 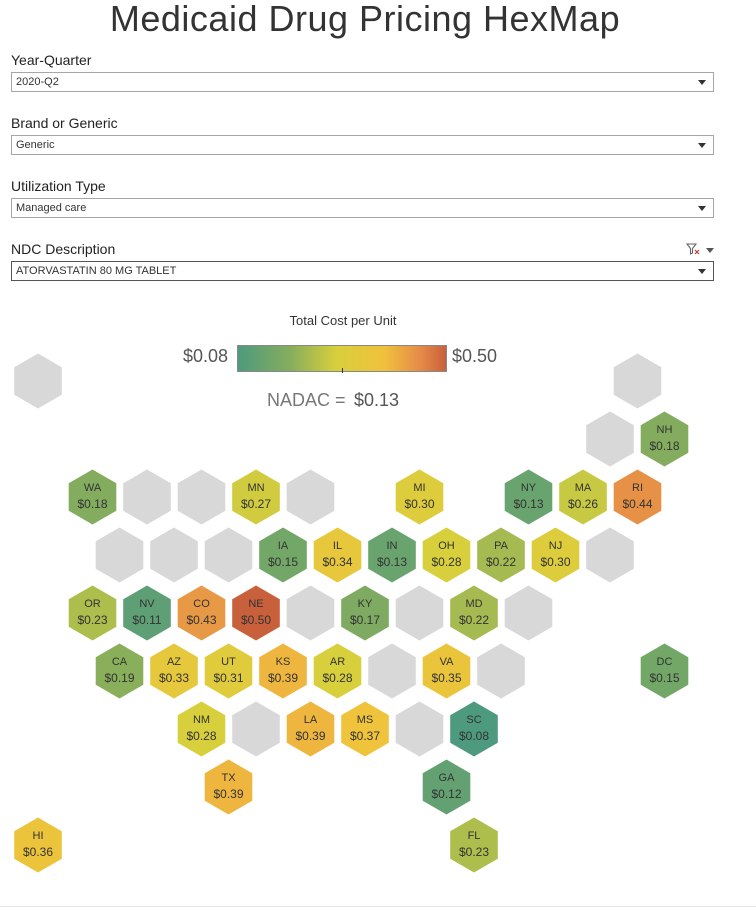 What do you see at coordinates (473, 604) in the screenshot?
I see `state-abbr-label: MD` at bounding box center [473, 604].